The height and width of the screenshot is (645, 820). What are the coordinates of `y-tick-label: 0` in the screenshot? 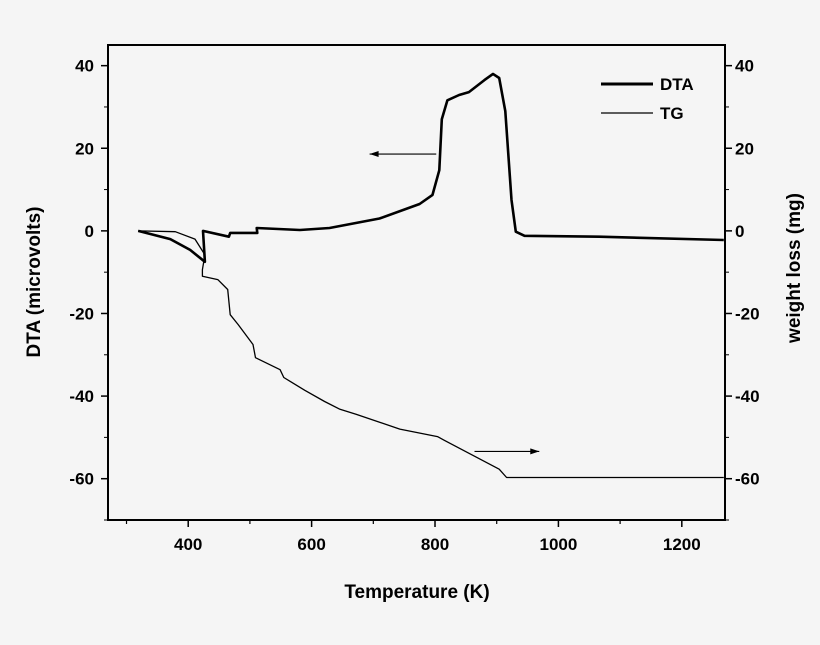 It's located at (89, 231).